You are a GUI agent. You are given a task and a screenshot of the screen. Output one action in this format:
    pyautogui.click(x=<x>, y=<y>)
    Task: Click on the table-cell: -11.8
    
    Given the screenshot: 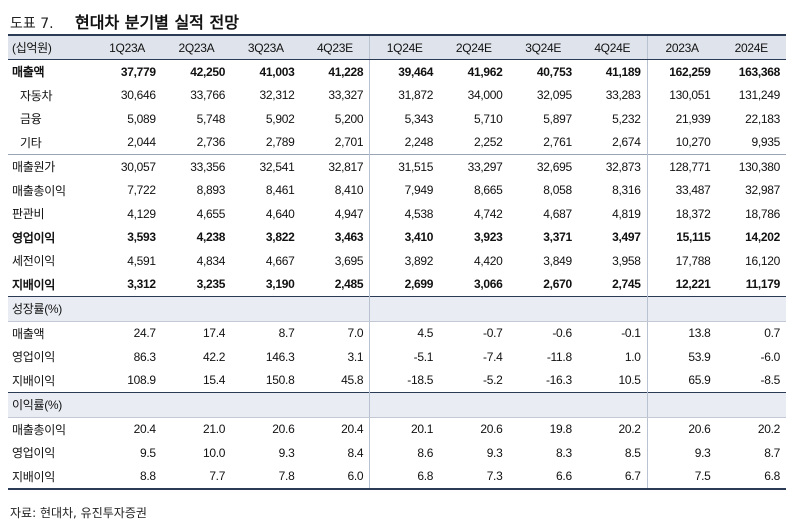 What is the action you would take?
    pyautogui.click(x=559, y=356)
    